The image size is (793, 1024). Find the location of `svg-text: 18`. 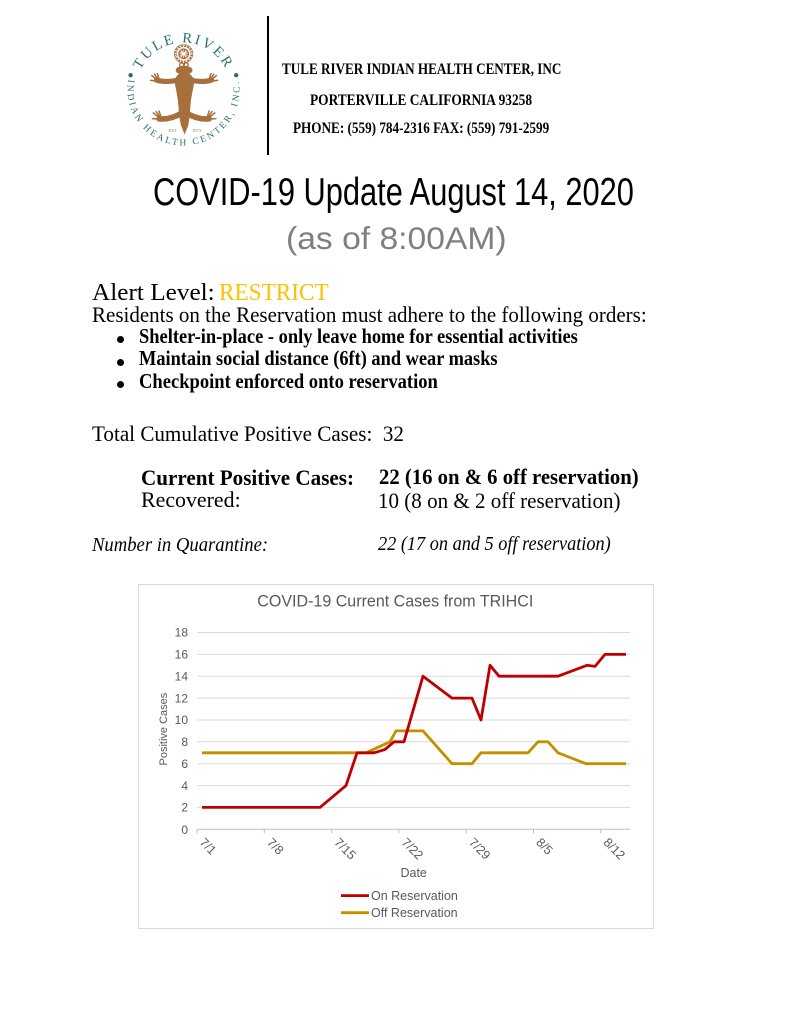

svg-text: 18 is located at coordinates (182, 633).